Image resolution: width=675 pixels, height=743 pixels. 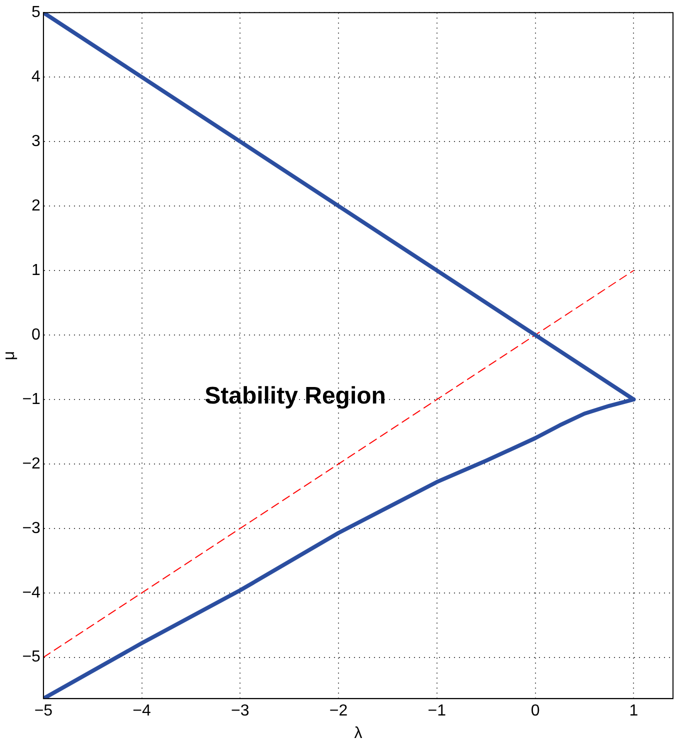 I want to click on x-tick-label: −4, so click(x=142, y=711).